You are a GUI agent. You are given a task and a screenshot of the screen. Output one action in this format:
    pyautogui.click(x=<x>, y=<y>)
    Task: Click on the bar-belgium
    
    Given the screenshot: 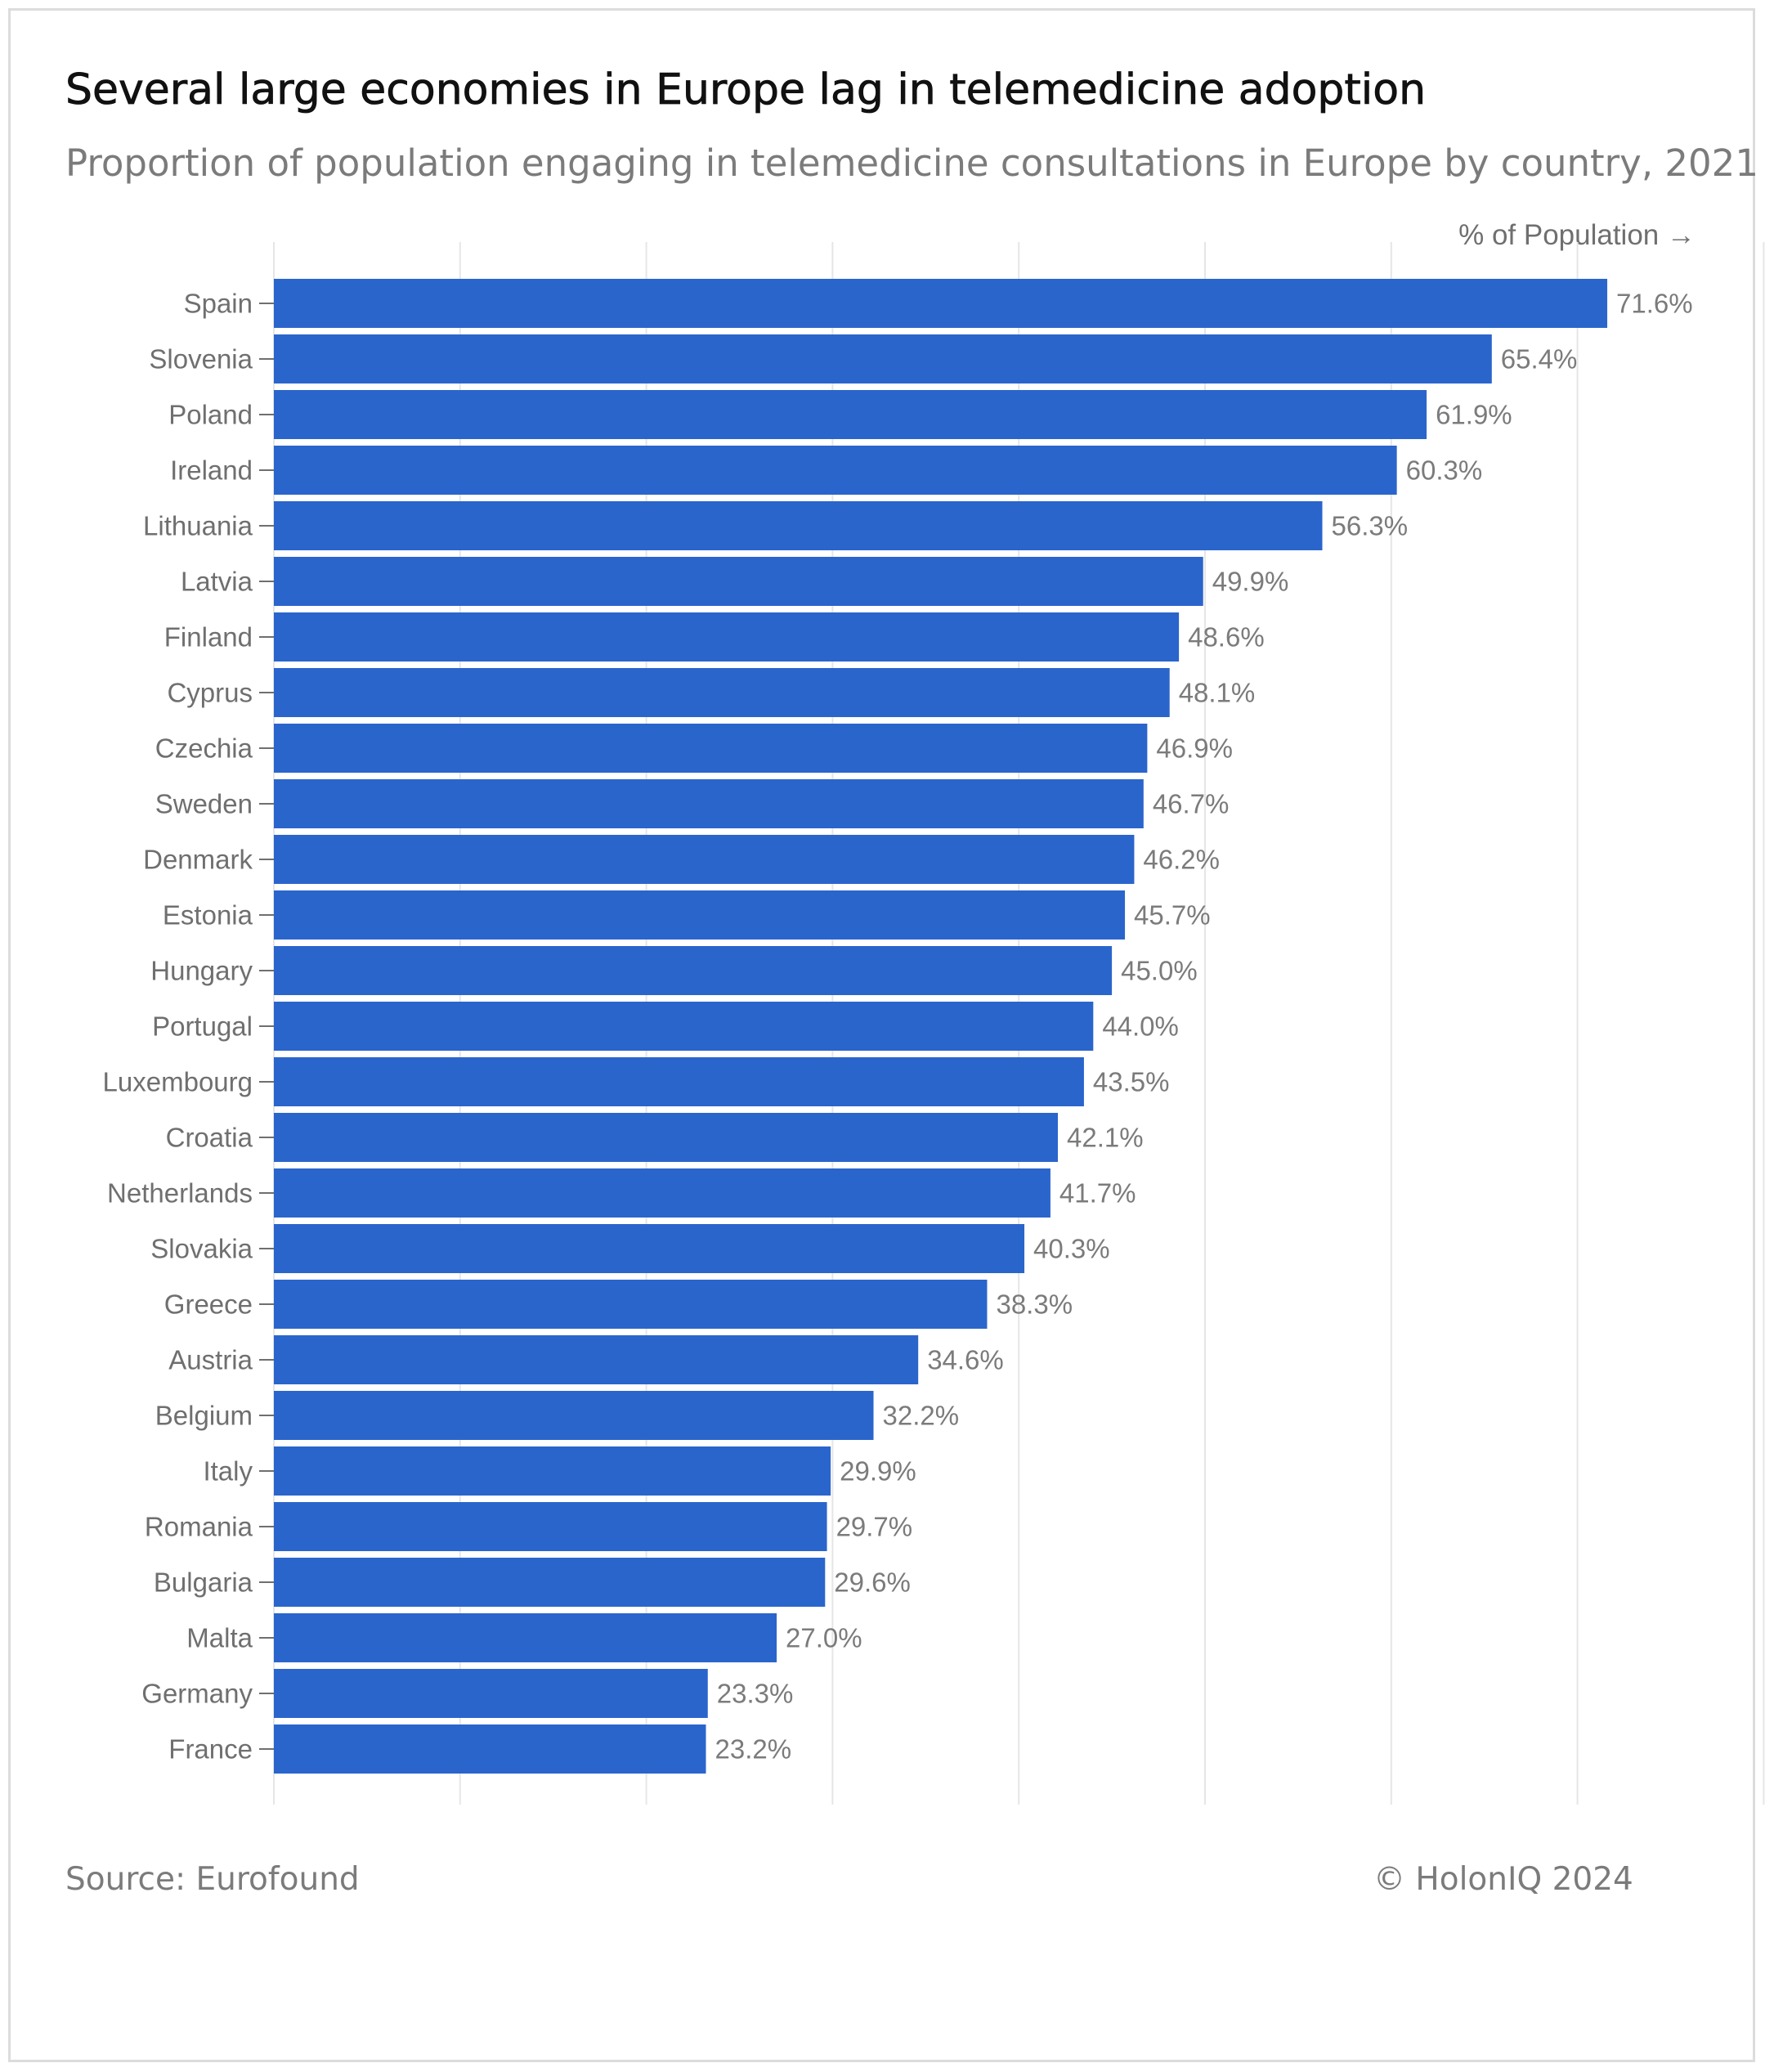 What is the action you would take?
    pyautogui.click(x=574, y=1416)
    